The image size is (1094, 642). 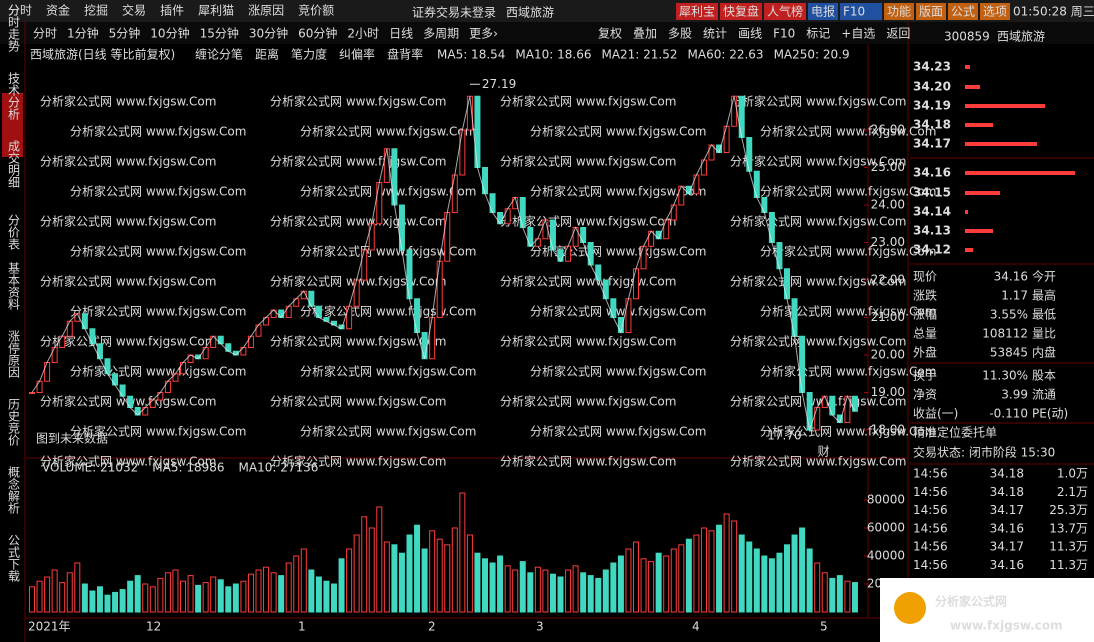 I want to click on tool-button: 画线, so click(x=750, y=34).